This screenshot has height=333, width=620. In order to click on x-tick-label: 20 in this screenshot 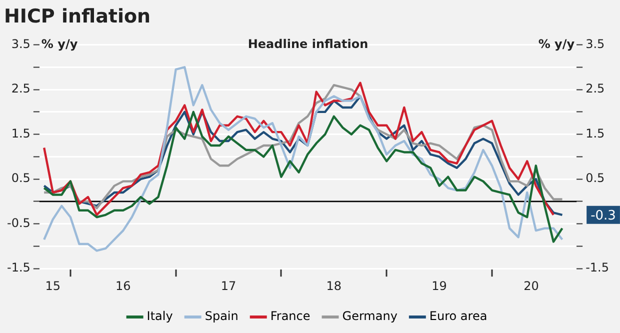, I will do `click(531, 285)`.